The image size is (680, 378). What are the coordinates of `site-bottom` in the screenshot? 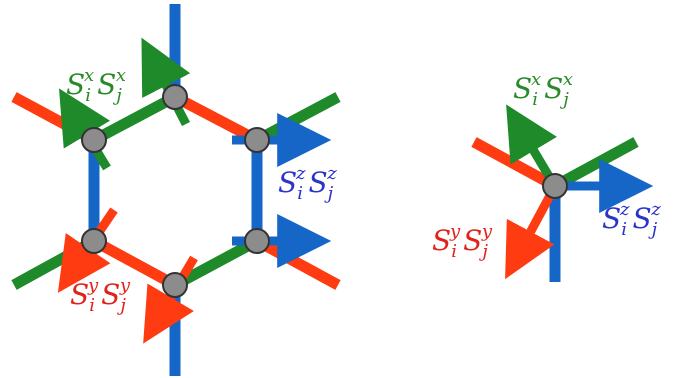 It's located at (175, 285).